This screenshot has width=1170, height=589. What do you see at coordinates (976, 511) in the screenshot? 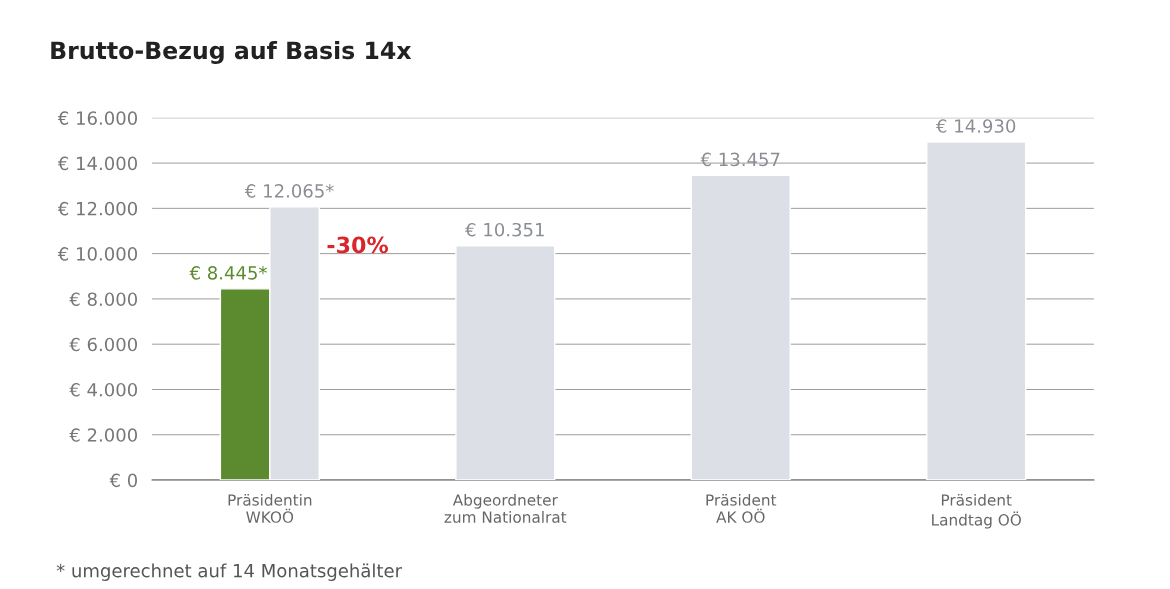
I see `x-tick-label: Präsident Landtag OÖ` at bounding box center [976, 511].